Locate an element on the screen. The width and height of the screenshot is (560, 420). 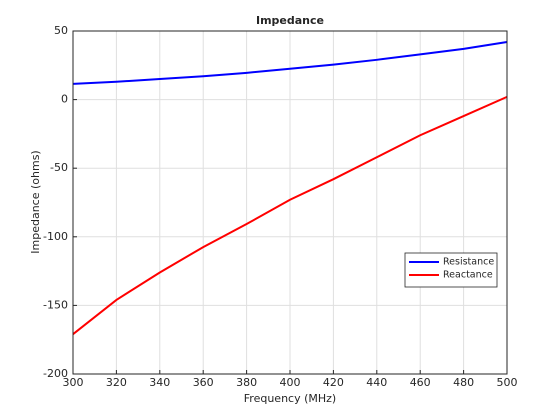
x-tick-label: 340 is located at coordinates (159, 382).